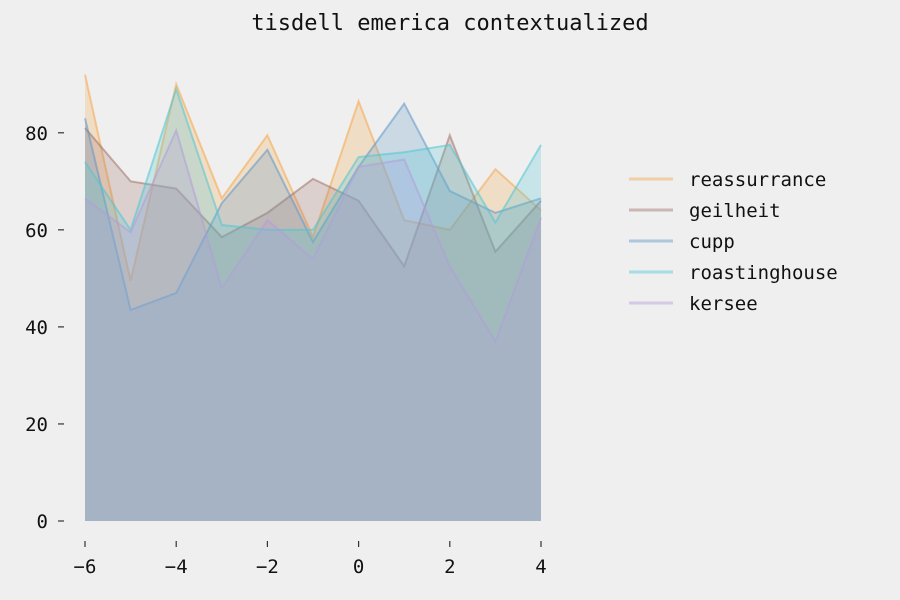 This screenshot has width=900, height=600. Describe the element at coordinates (36, 134) in the screenshot. I see `y-tick-label: 80` at that location.